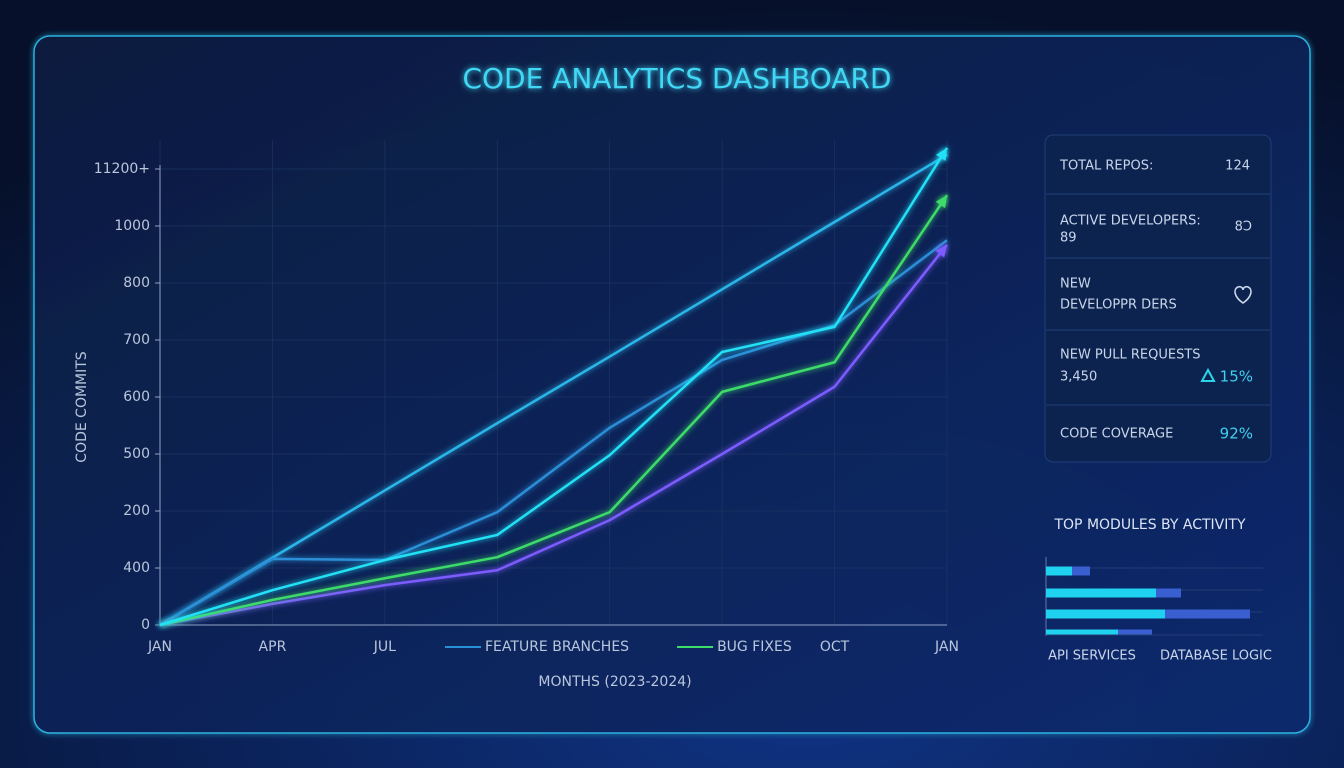 The height and width of the screenshot is (768, 1344). What do you see at coordinates (1130, 221) in the screenshot?
I see `stat-label: ACTIVE DEVELOPERS:` at bounding box center [1130, 221].